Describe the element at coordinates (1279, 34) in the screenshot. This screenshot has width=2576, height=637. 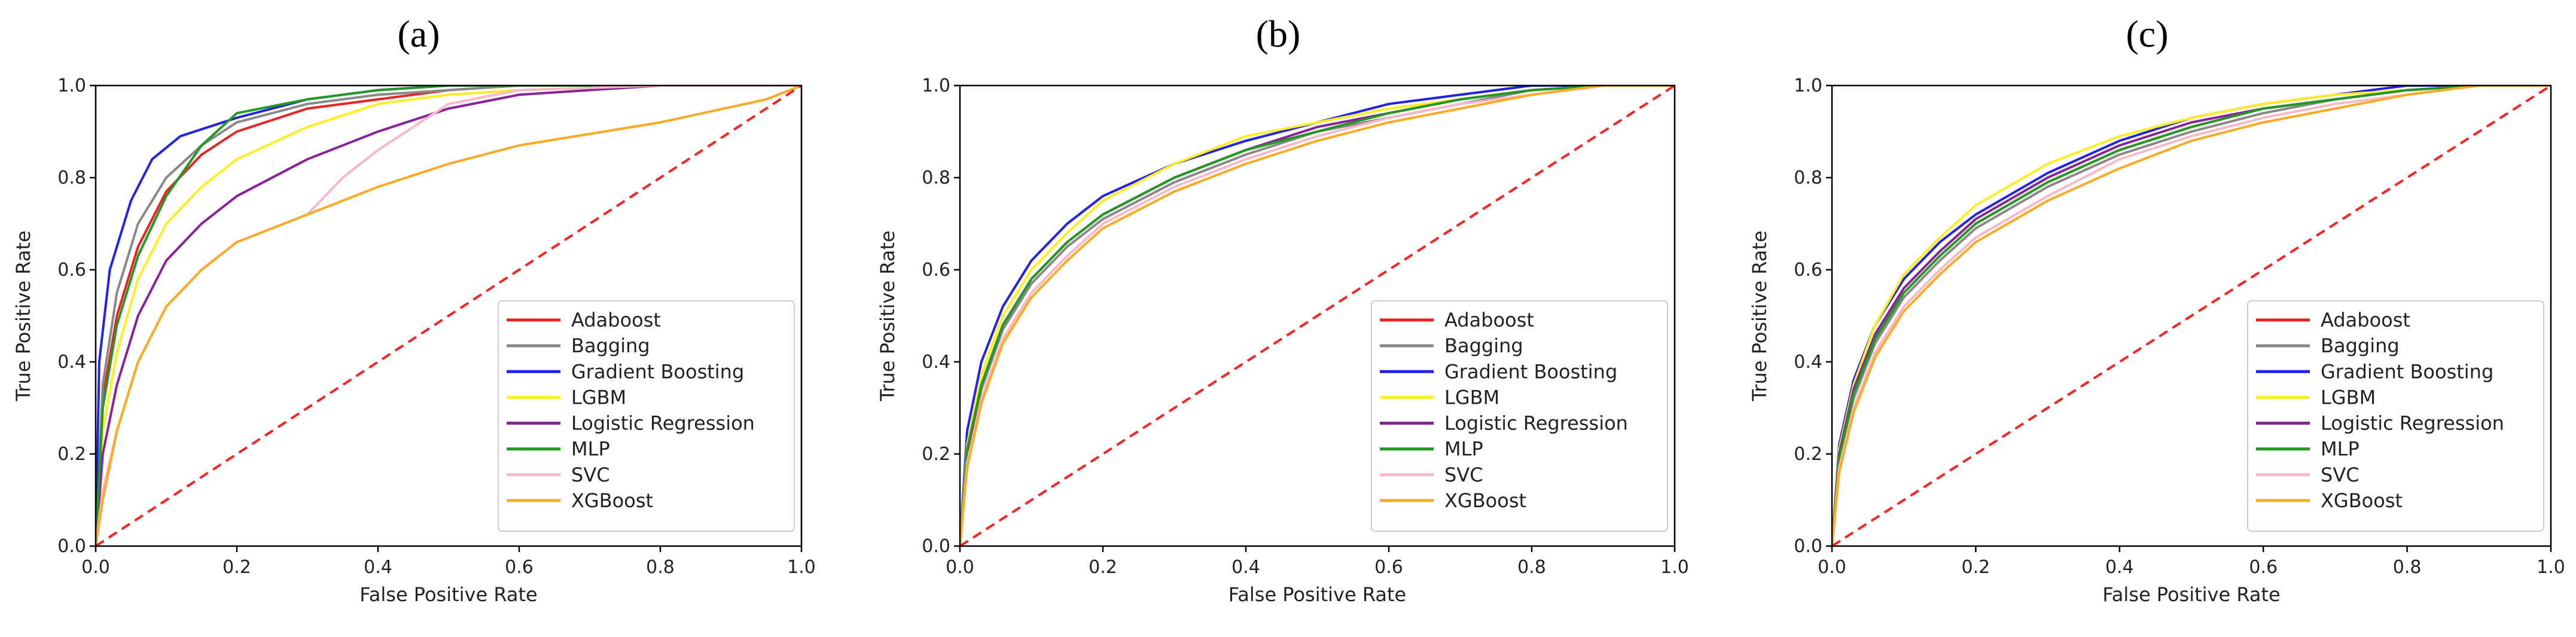
I see `panel-label: (b)` at that location.